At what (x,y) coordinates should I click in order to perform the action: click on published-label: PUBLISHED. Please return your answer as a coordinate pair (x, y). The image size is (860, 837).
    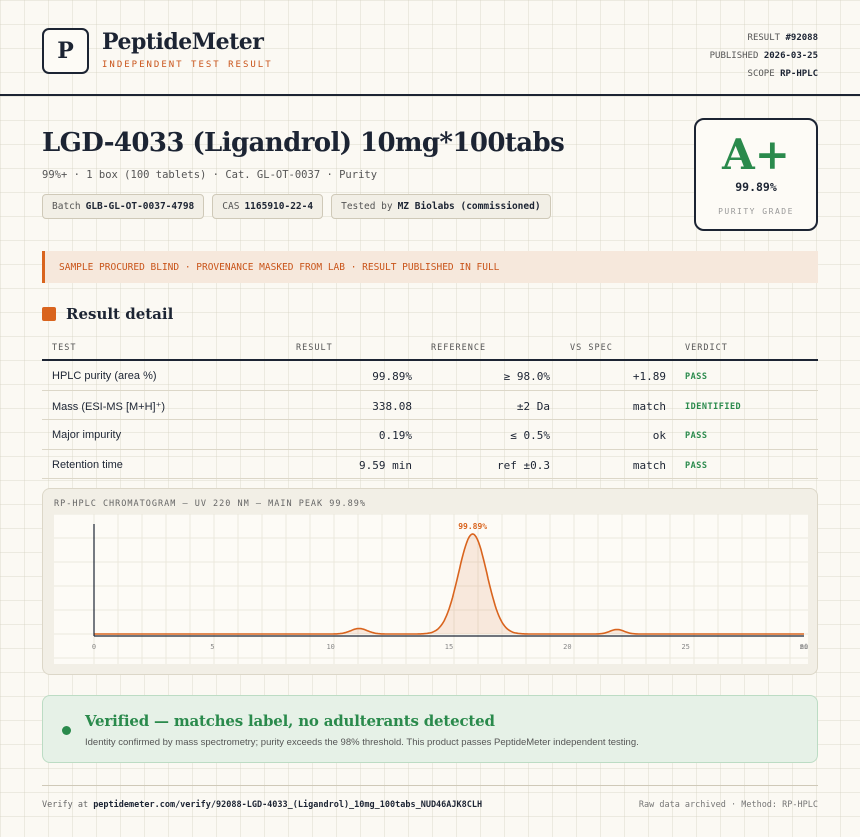
    Looking at the image, I should click on (734, 56).